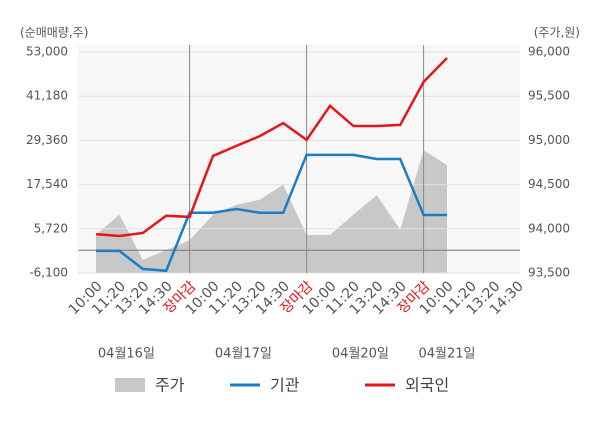 The width and height of the screenshot is (600, 428). What do you see at coordinates (427, 385) in the screenshot?
I see `legend-label: 외국인` at bounding box center [427, 385].